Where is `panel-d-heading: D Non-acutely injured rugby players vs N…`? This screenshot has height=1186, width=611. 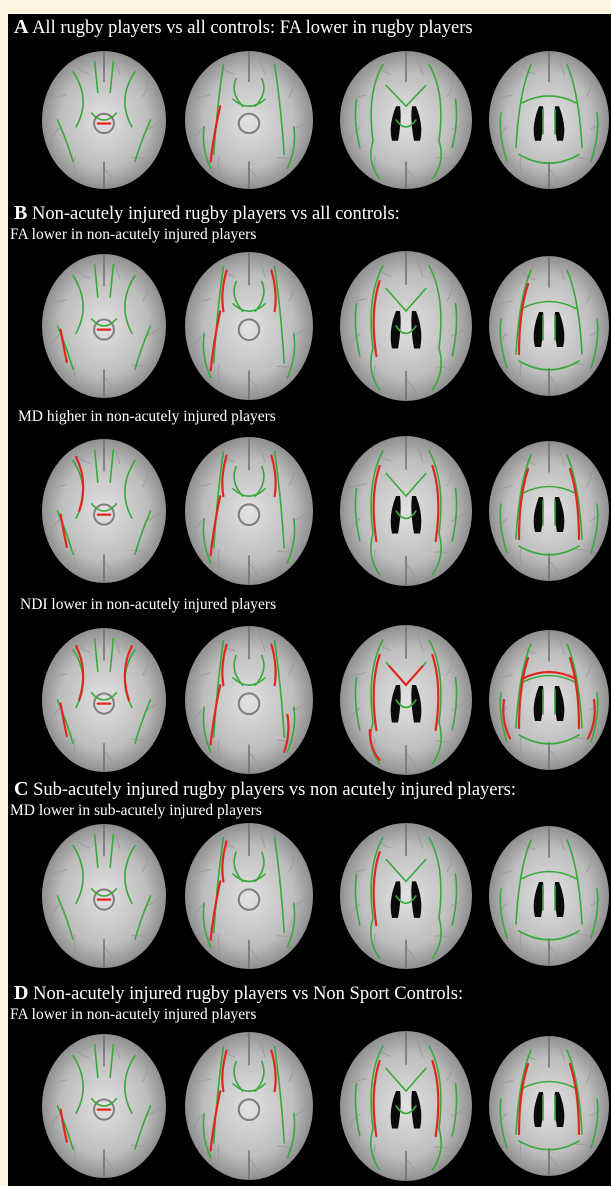 panel-d-heading: D Non-acutely injured rugby players vs N… is located at coordinates (238, 993).